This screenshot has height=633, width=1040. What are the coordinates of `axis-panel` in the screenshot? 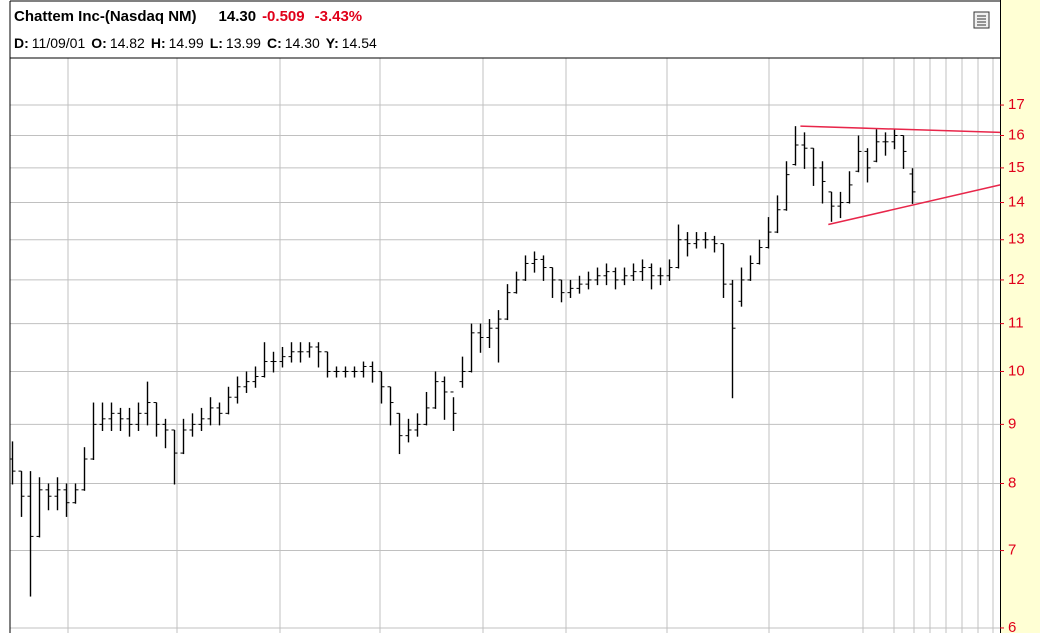 It's located at (1020, 316).